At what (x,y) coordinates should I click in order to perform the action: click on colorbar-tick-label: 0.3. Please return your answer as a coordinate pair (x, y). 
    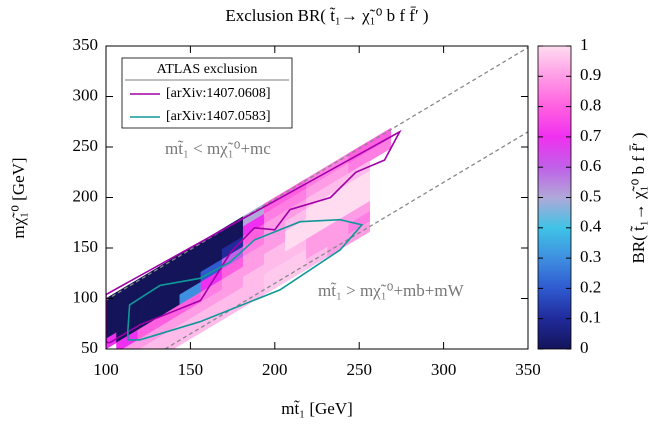
    Looking at the image, I should click on (590, 256).